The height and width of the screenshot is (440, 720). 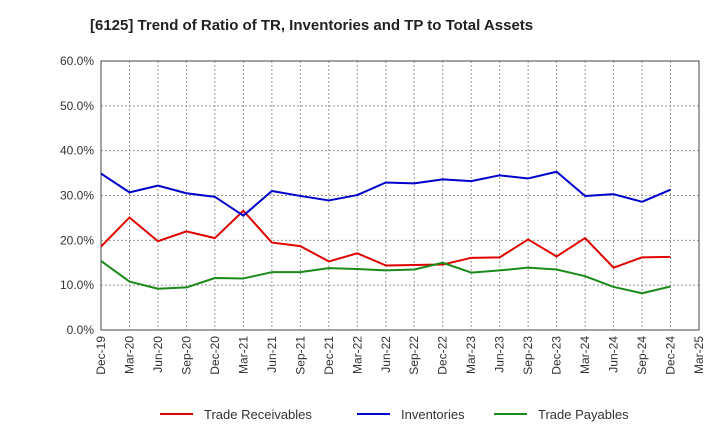 What do you see at coordinates (433, 414) in the screenshot?
I see `legend-label: Inventories` at bounding box center [433, 414].